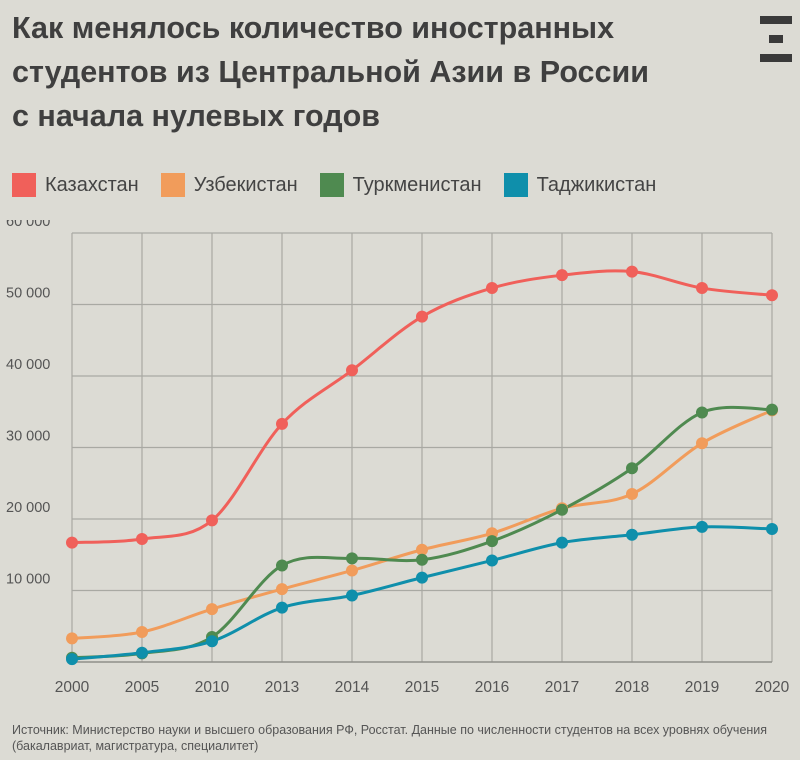  Describe the element at coordinates (92, 184) in the screenshot. I see `legend-label-kazakhstan: Казахстан` at that location.